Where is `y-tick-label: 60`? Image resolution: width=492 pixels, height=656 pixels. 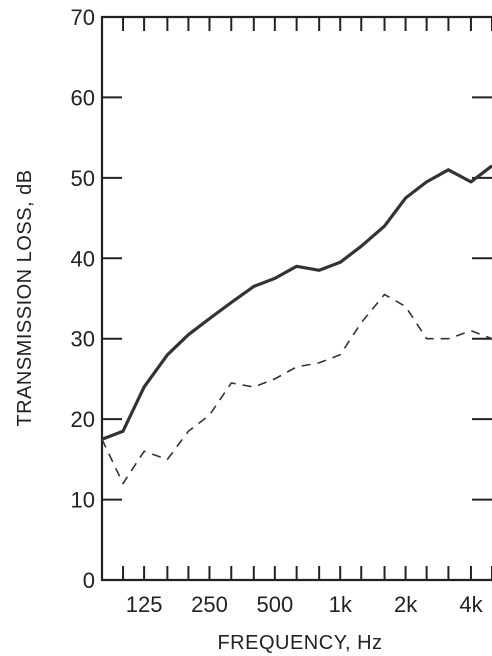
y-tick-label: 60 is located at coordinates (83, 97).